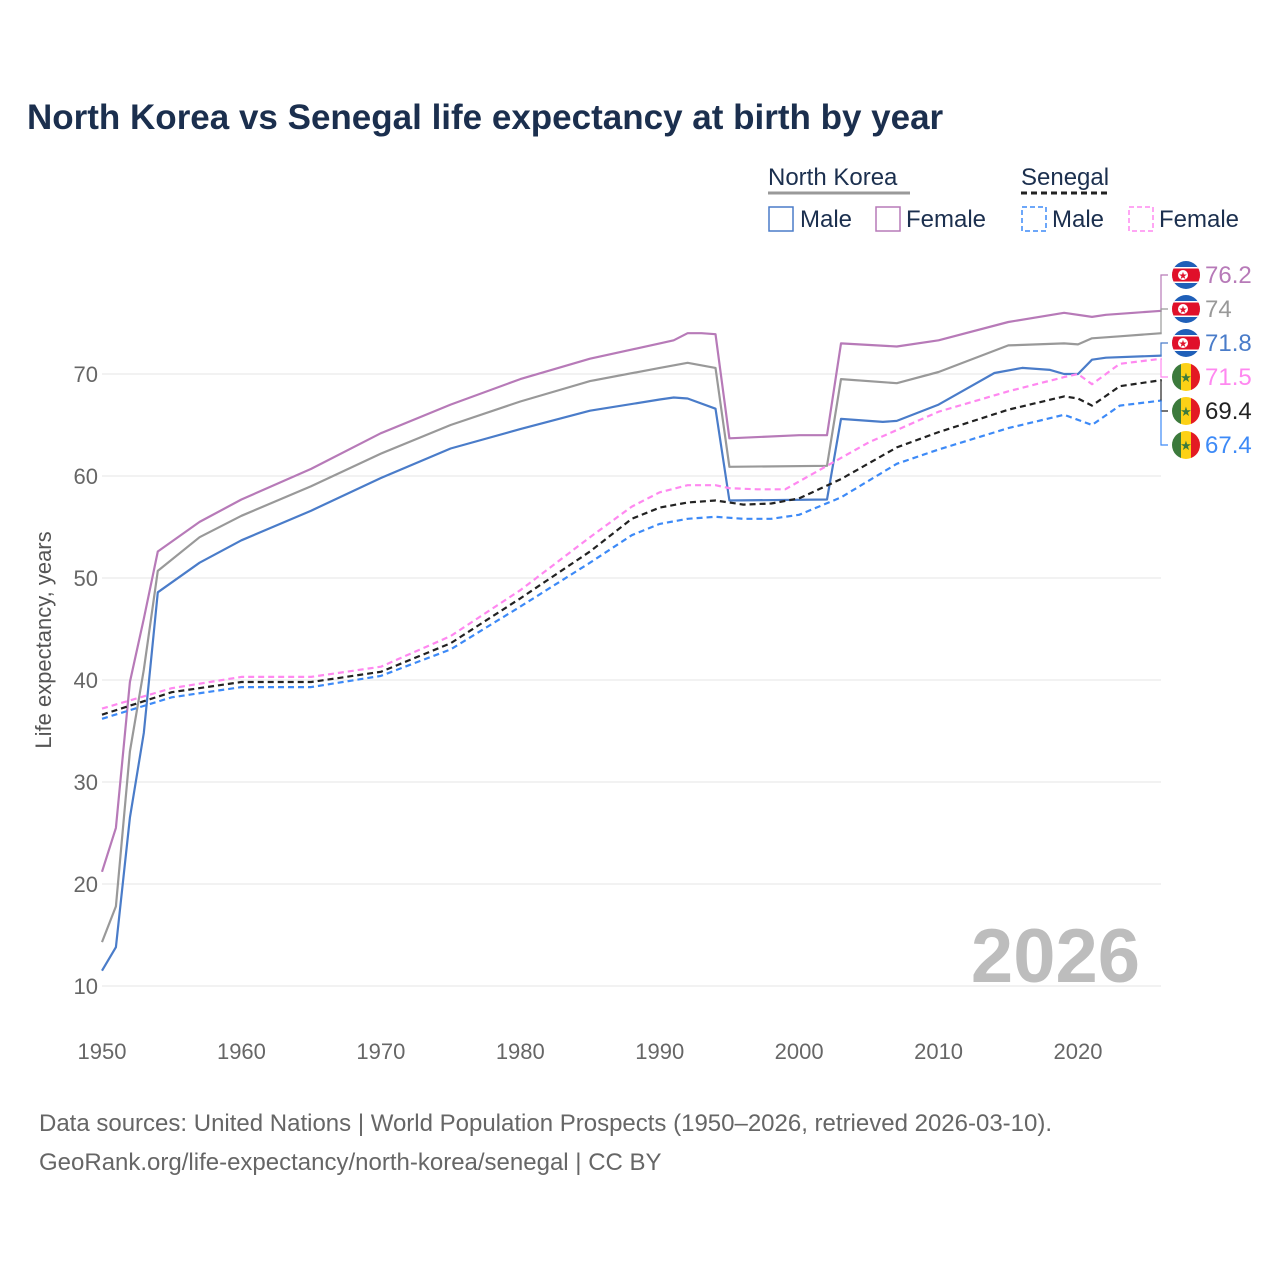  Describe the element at coordinates (102, 1051) in the screenshot. I see `x-tick-label: 1950` at that location.